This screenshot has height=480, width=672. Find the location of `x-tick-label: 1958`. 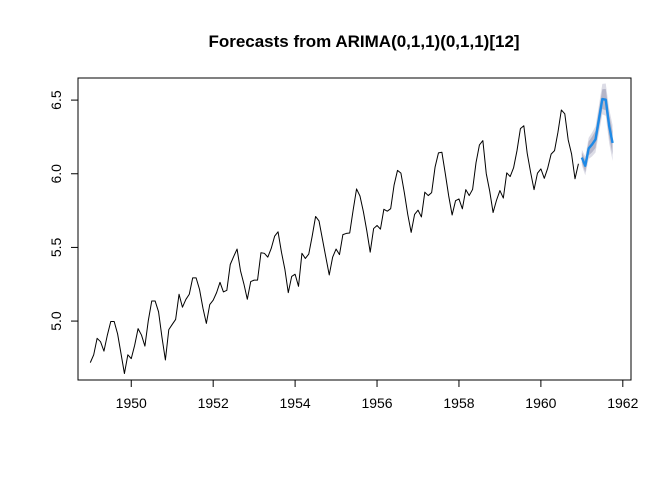

x-tick-label: 1958 is located at coordinates (458, 403).